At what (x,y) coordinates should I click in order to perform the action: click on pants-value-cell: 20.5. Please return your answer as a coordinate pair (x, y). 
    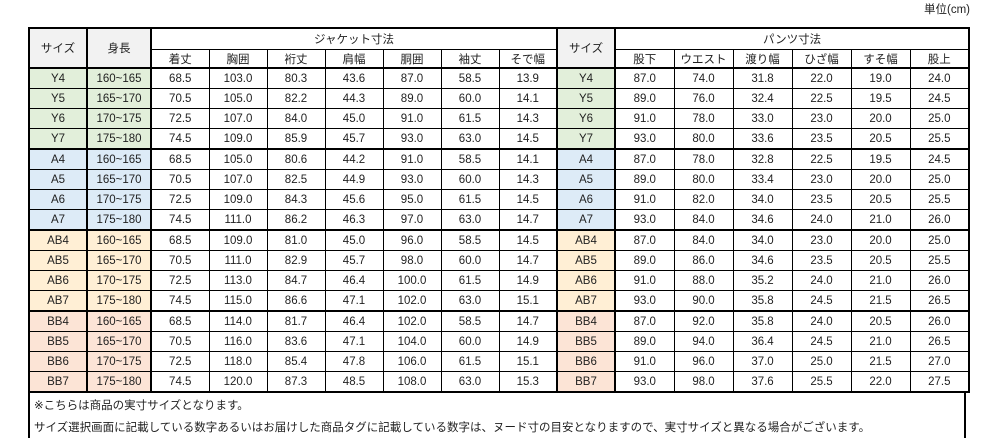
    Looking at the image, I should click on (880, 321).